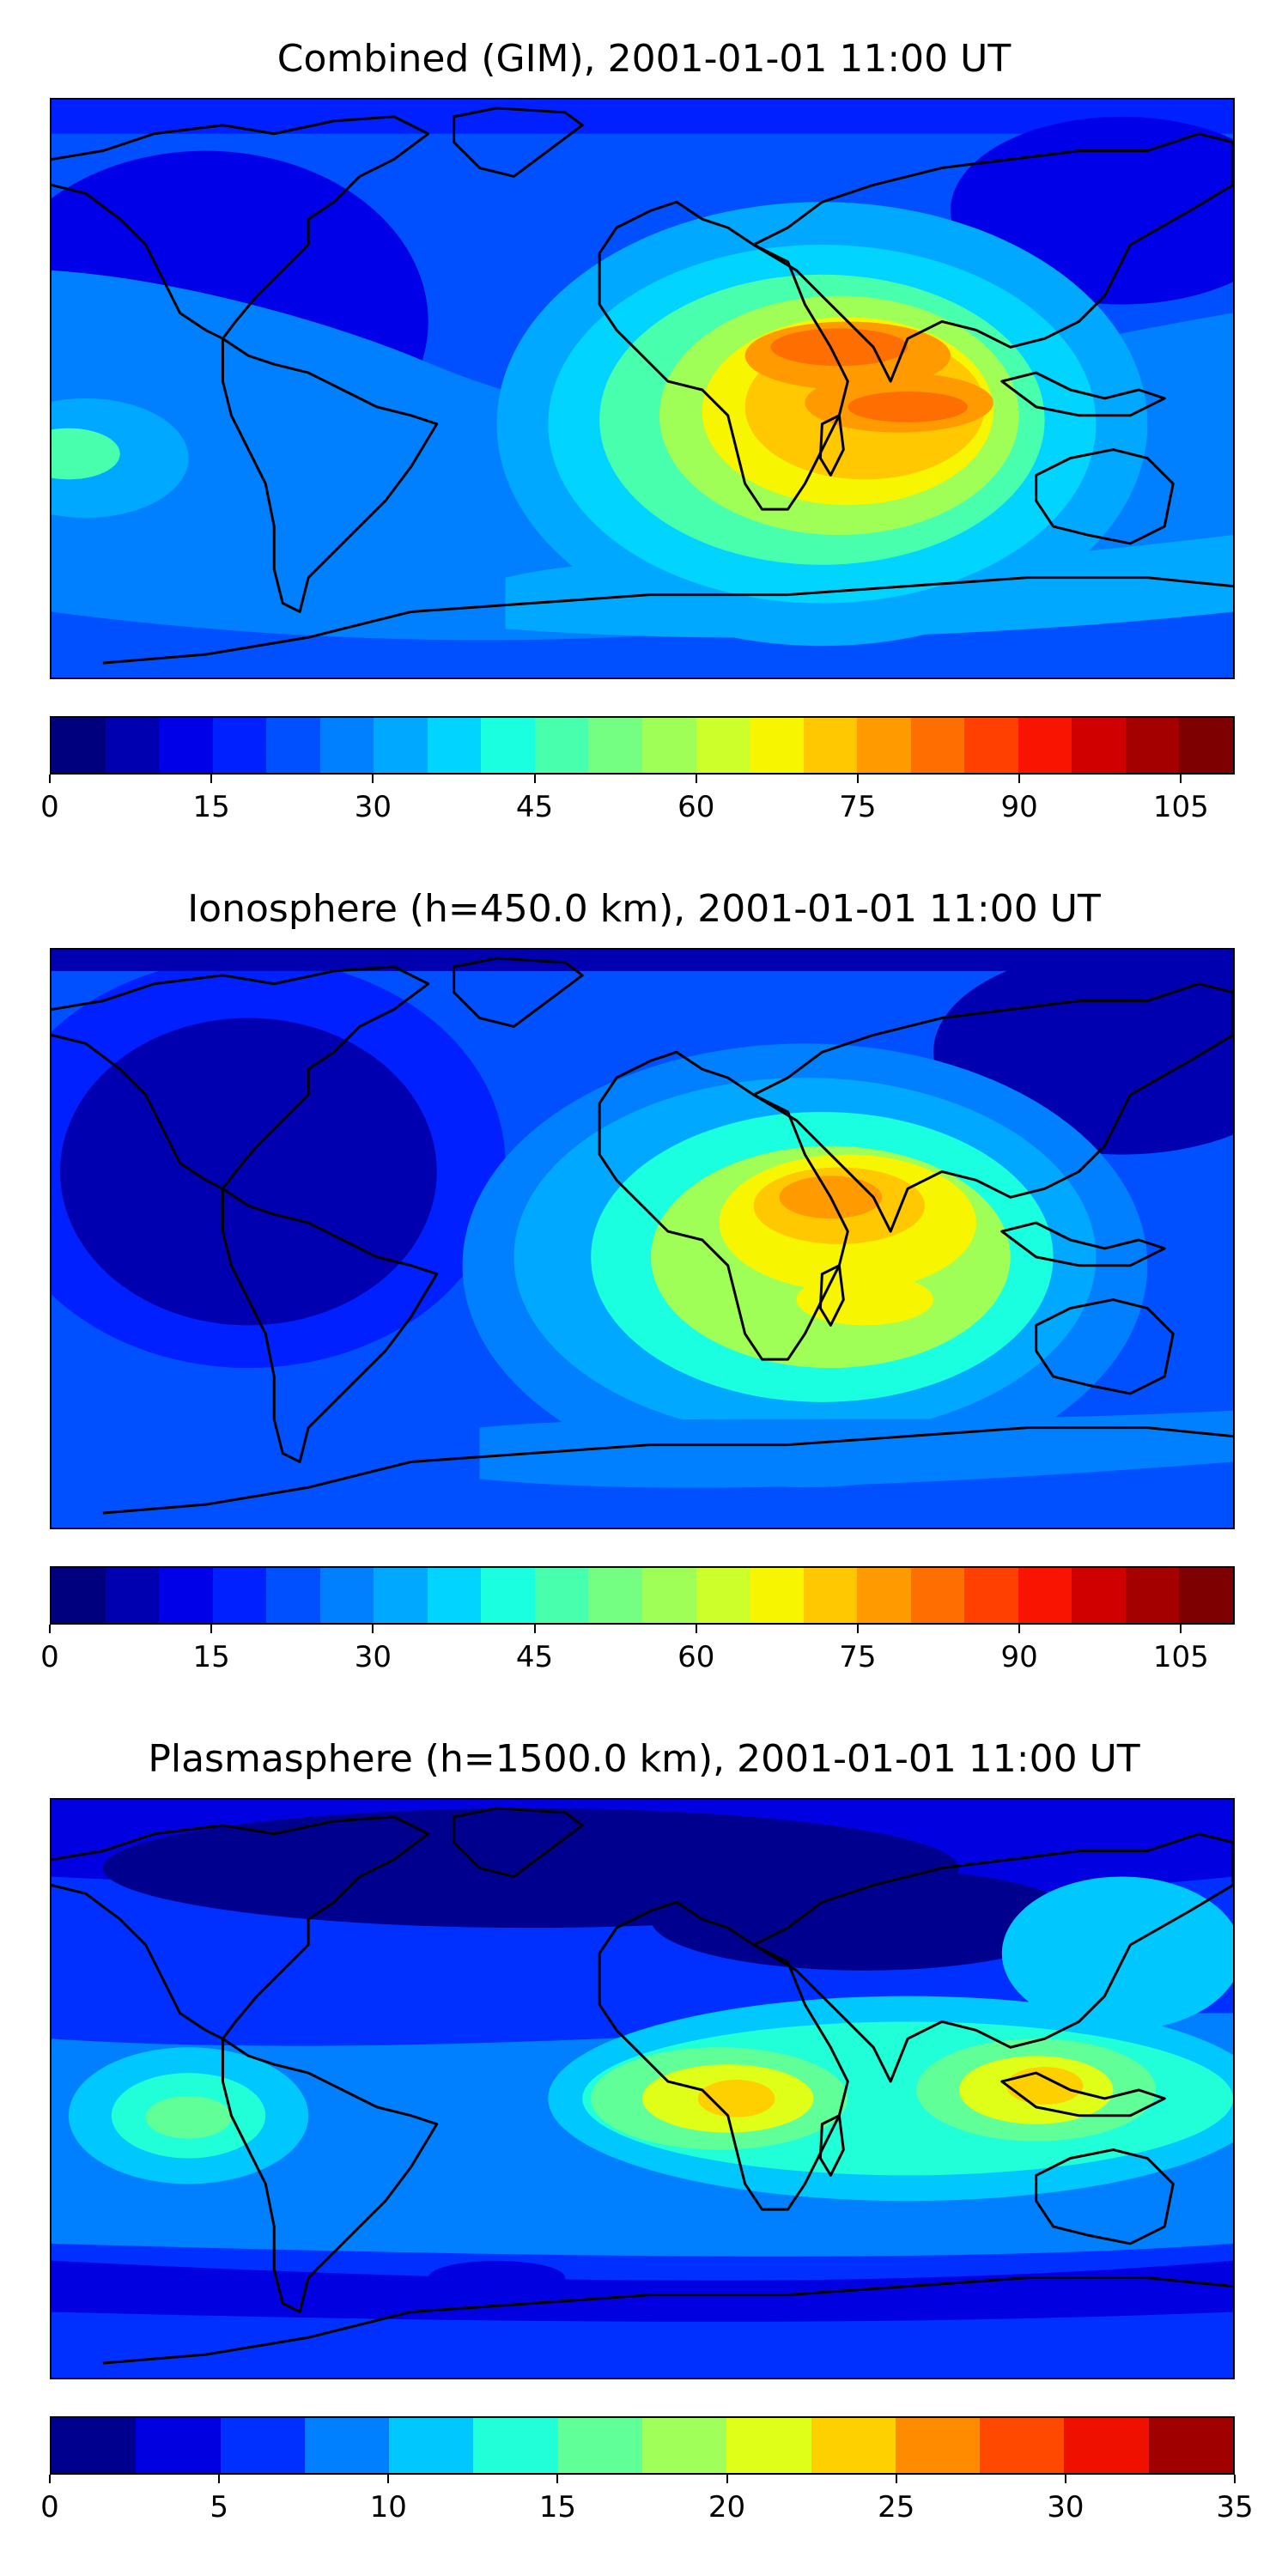 The height and width of the screenshot is (2576, 1288). I want to click on colorbar-tick-label: 105, so click(1180, 807).